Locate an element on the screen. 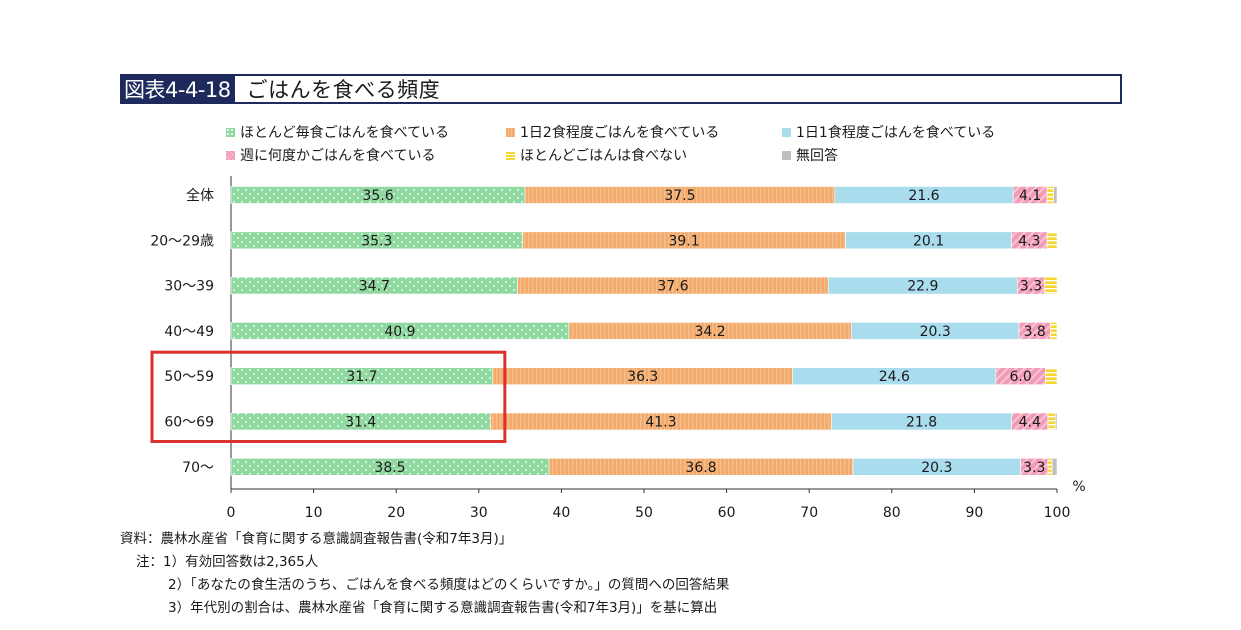 Image resolution: width=1241 pixels, height=630 pixels. legend-item-2: 1日2食程度ごはんを食べている is located at coordinates (612, 132).